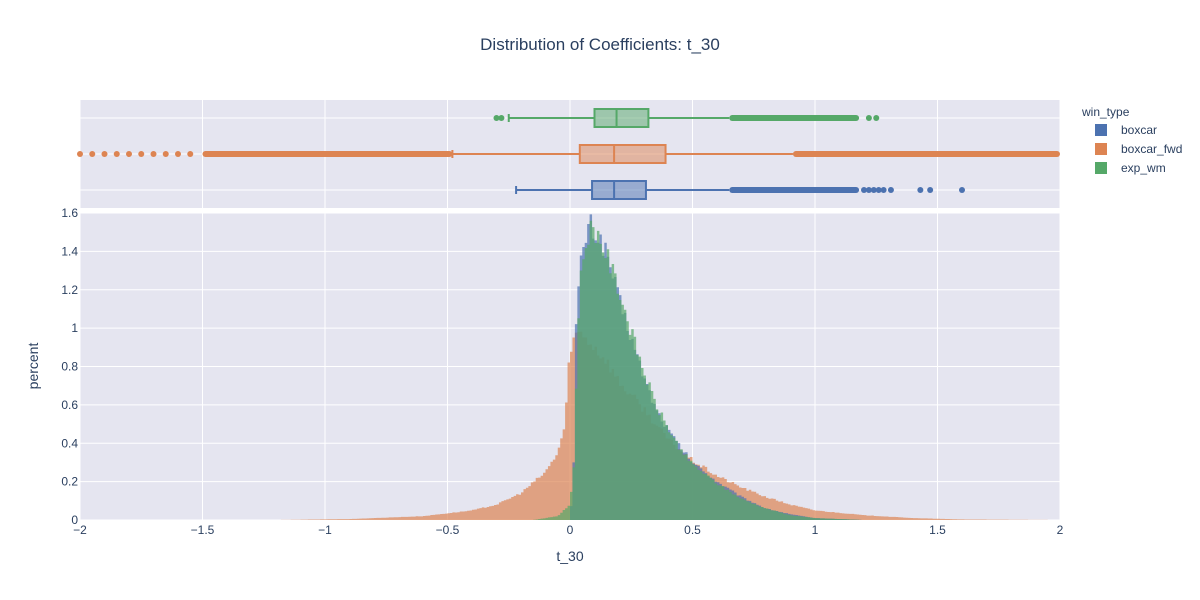 This screenshot has height=600, width=1200. What do you see at coordinates (1101, 168) in the screenshot?
I see `legend-swatch-exp-wm` at bounding box center [1101, 168].